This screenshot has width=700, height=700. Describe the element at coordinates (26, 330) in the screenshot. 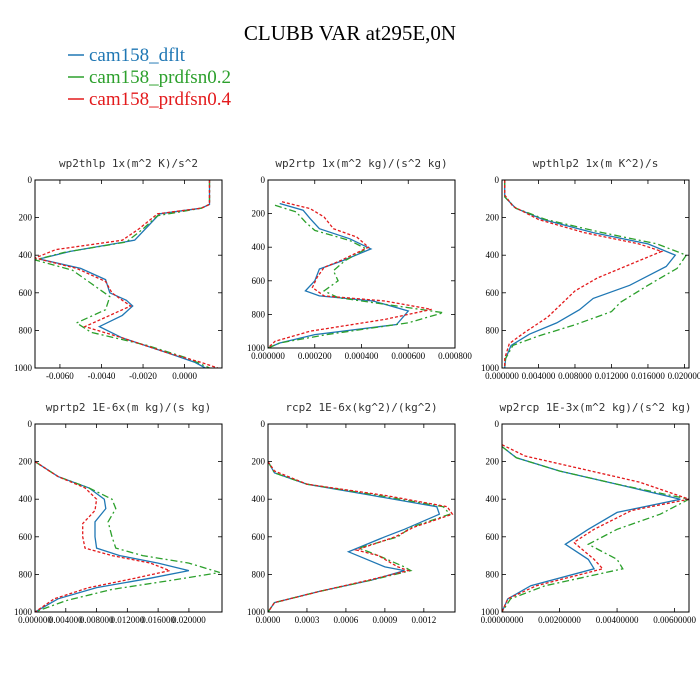

I see `ytick-label-0-4: 800` at that location.